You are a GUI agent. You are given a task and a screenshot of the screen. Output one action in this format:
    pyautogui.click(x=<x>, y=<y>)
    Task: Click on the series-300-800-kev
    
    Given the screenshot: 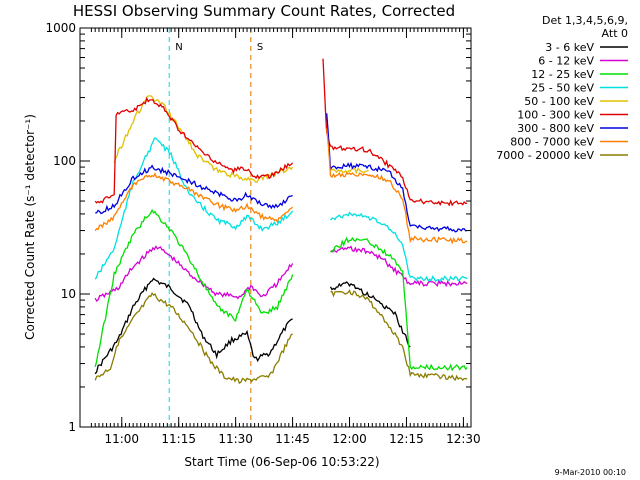 What is the action you would take?
    pyautogui.click(x=281, y=173)
    